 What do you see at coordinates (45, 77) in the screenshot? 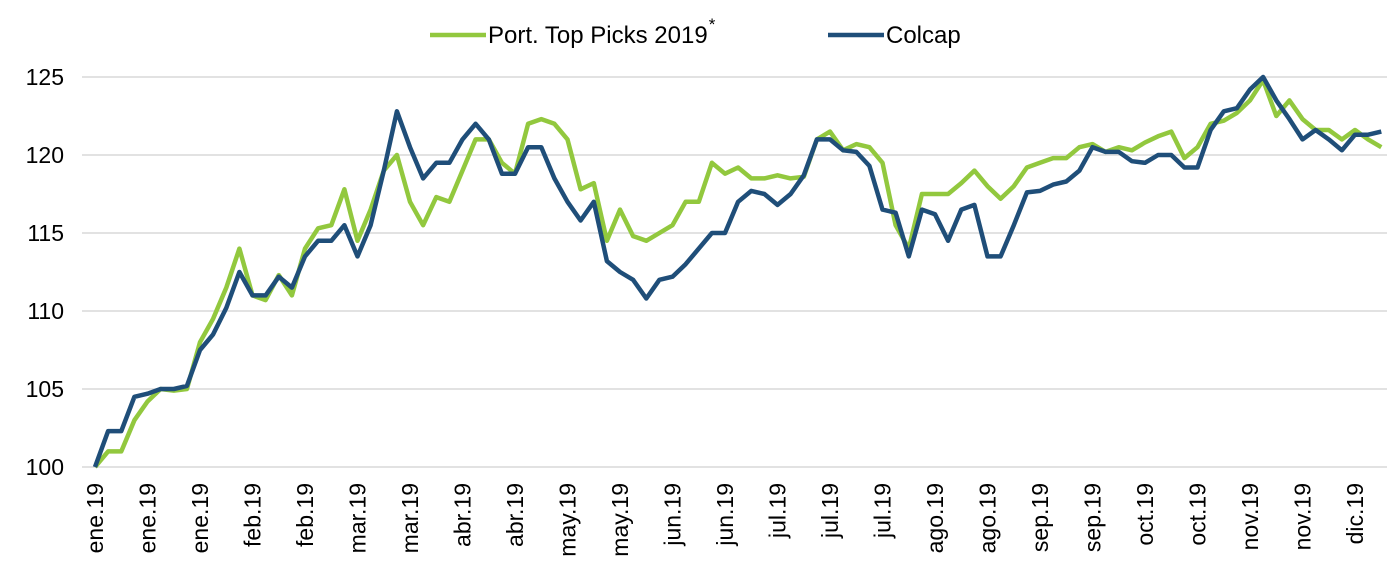
I see `y-tick-label: 125` at bounding box center [45, 77].